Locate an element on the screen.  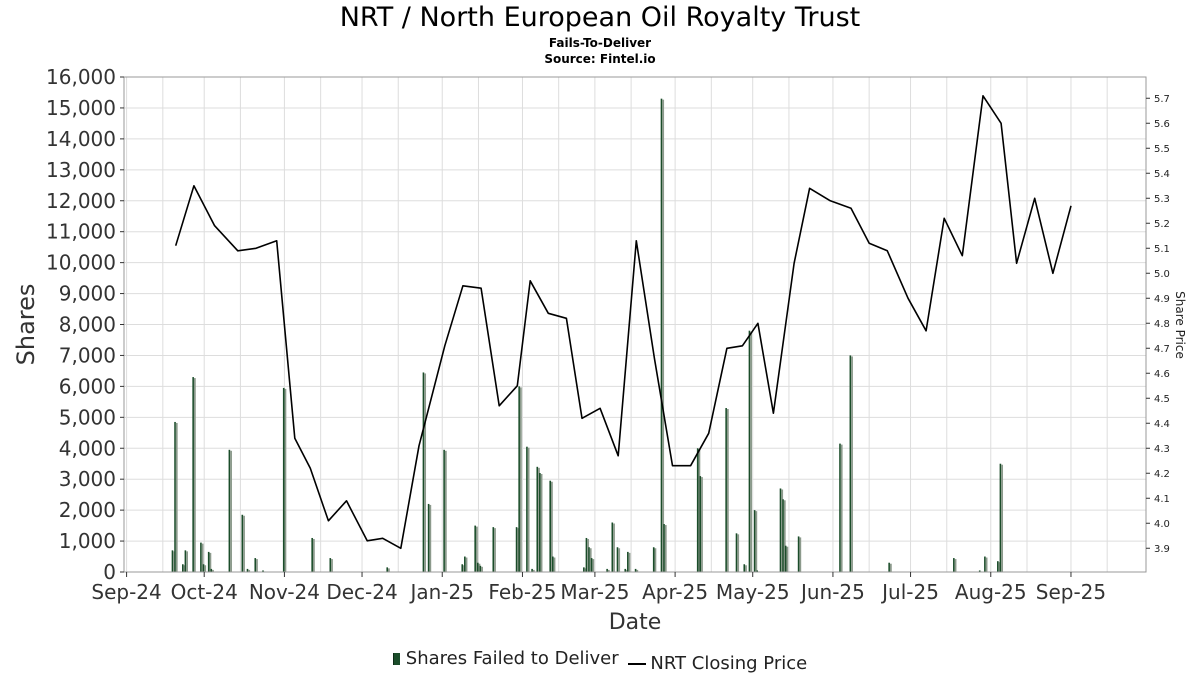
y-tick-label: 3,000 is located at coordinates (87, 479).